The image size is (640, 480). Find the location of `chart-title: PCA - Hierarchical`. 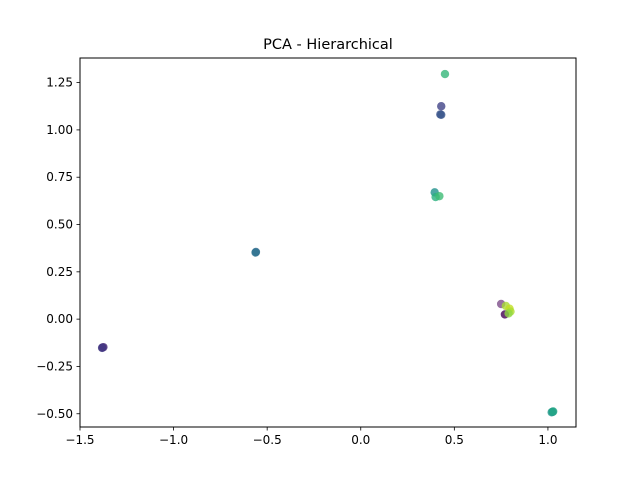

chart-title: PCA - Hierarchical is located at coordinates (328, 45).